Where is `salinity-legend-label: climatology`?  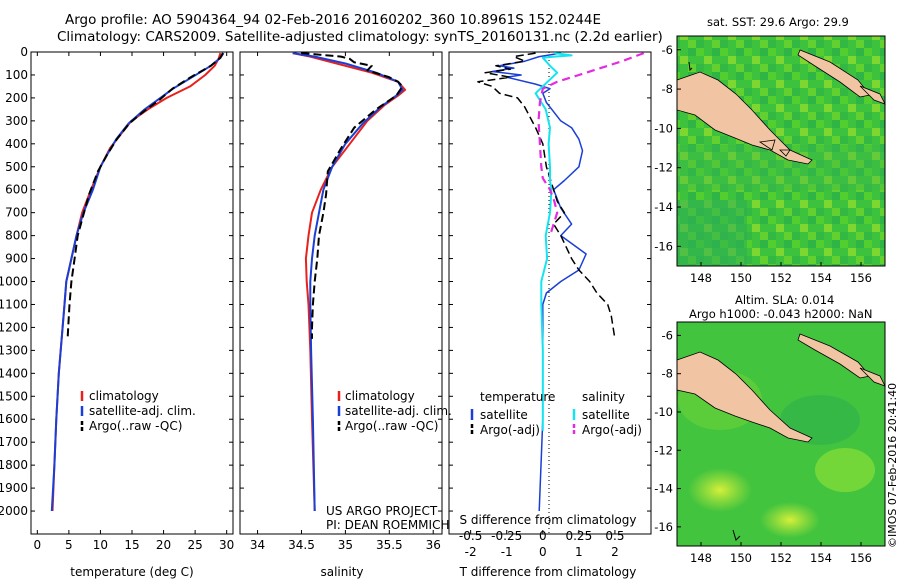
salinity-legend-label: climatology is located at coordinates (380, 396).